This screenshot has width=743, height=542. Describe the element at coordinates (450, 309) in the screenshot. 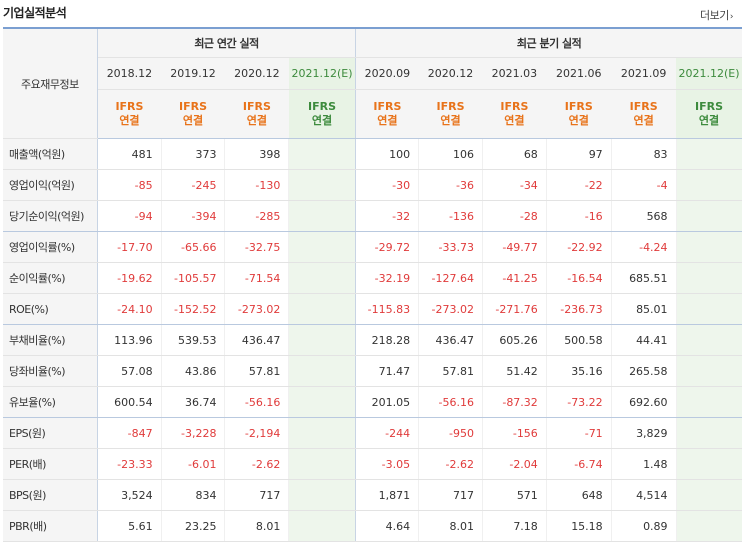

I see `value-cell: -273.02` at that location.